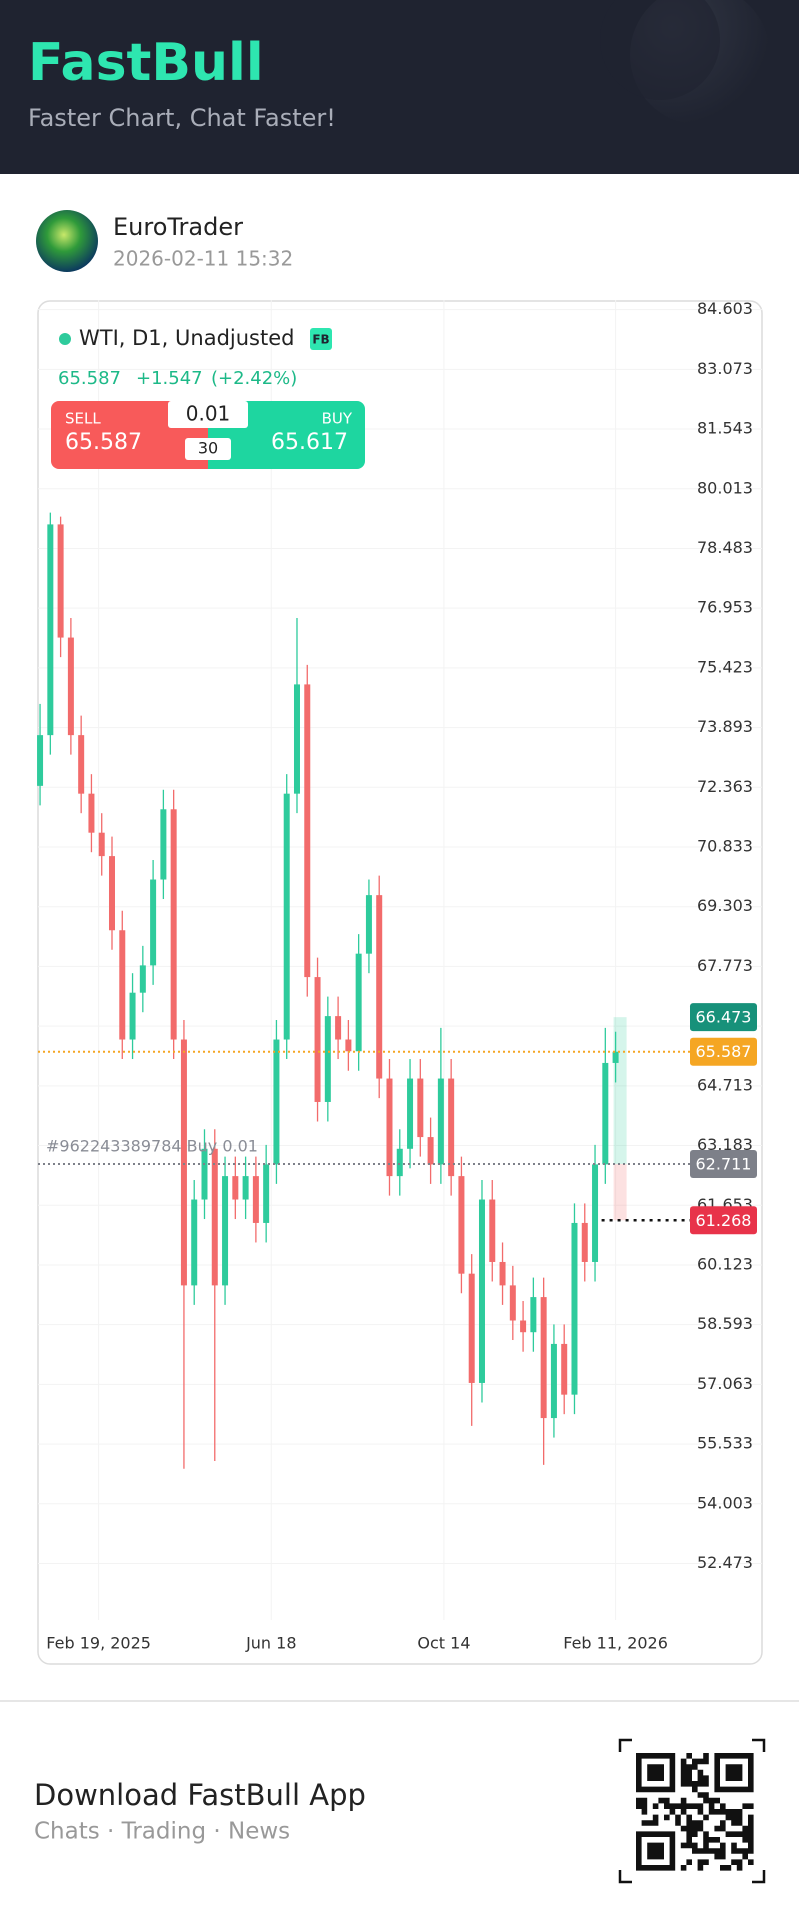 The height and width of the screenshot is (1920, 799). What do you see at coordinates (89, 378) in the screenshot?
I see `quote-price: 65.587` at bounding box center [89, 378].